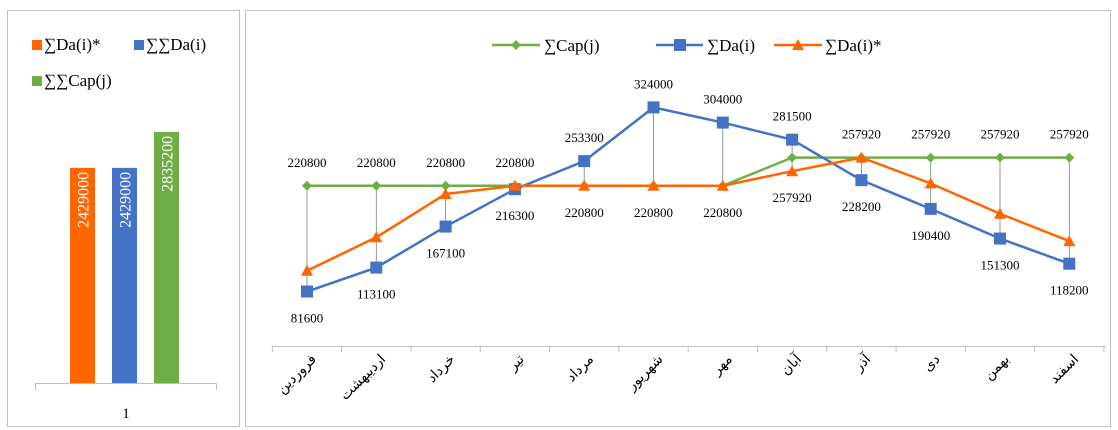 The image size is (1118, 430). I want to click on upper-data-label-1: 220800, so click(376, 162).